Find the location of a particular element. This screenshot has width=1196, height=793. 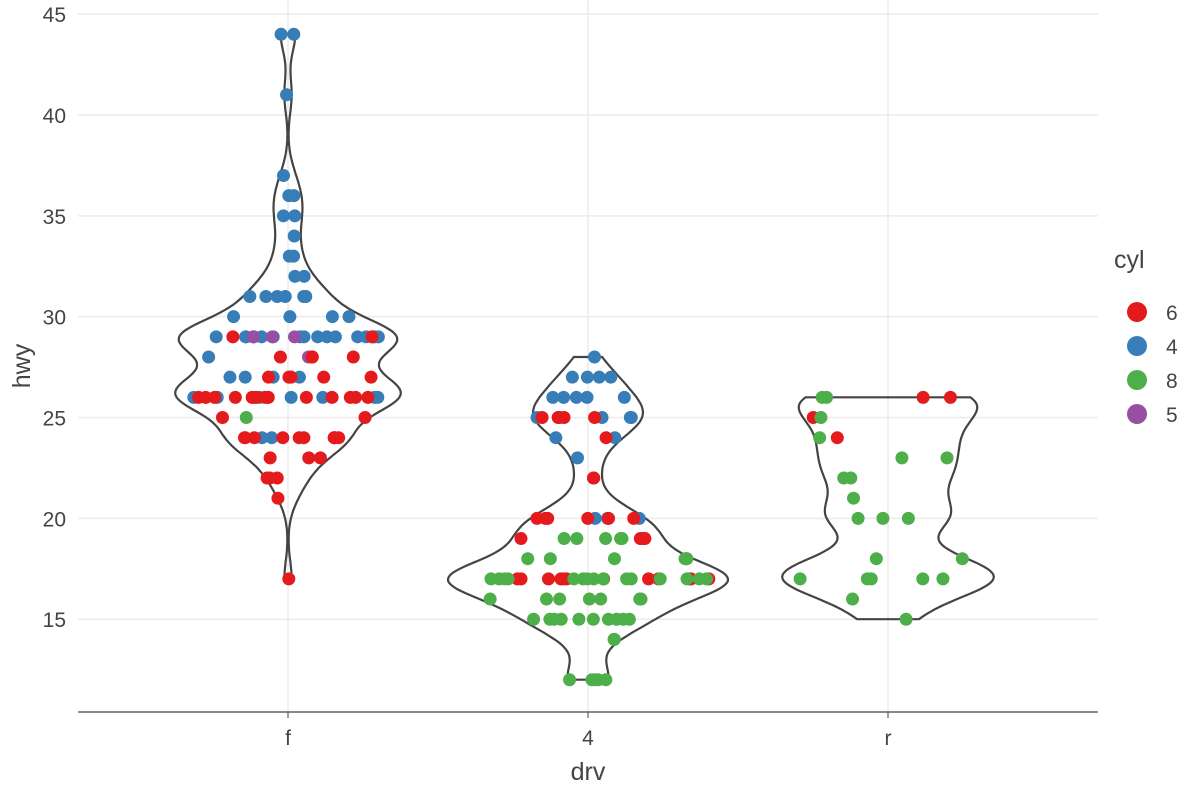

legend-label: 4 is located at coordinates (1172, 347).